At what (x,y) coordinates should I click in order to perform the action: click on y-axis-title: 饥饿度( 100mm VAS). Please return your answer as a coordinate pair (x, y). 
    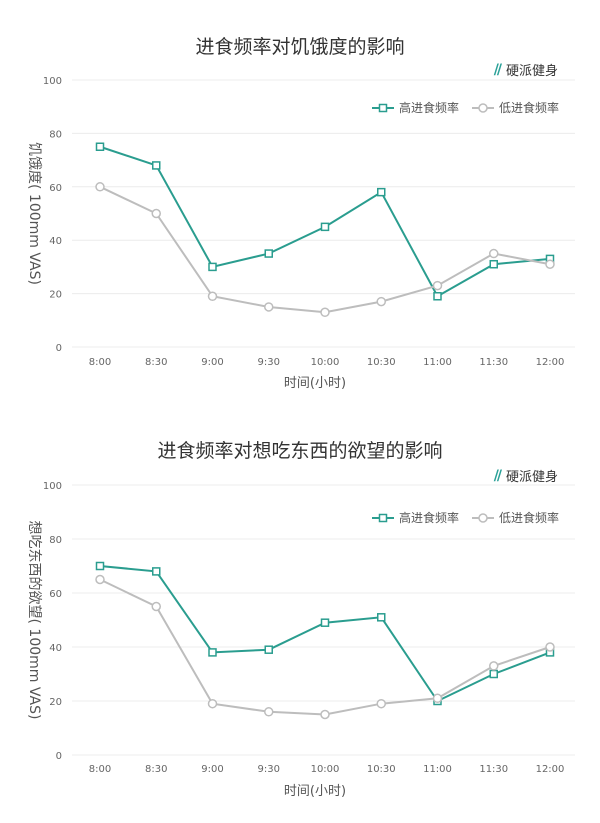
    Looking at the image, I should click on (34, 213).